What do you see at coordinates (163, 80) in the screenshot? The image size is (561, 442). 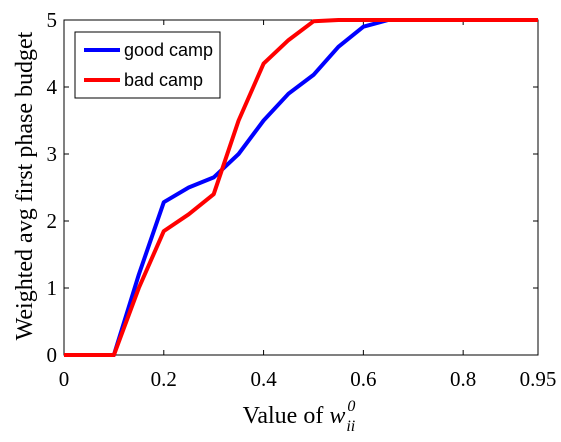 I see `legend-label: bad camp` at bounding box center [163, 80].